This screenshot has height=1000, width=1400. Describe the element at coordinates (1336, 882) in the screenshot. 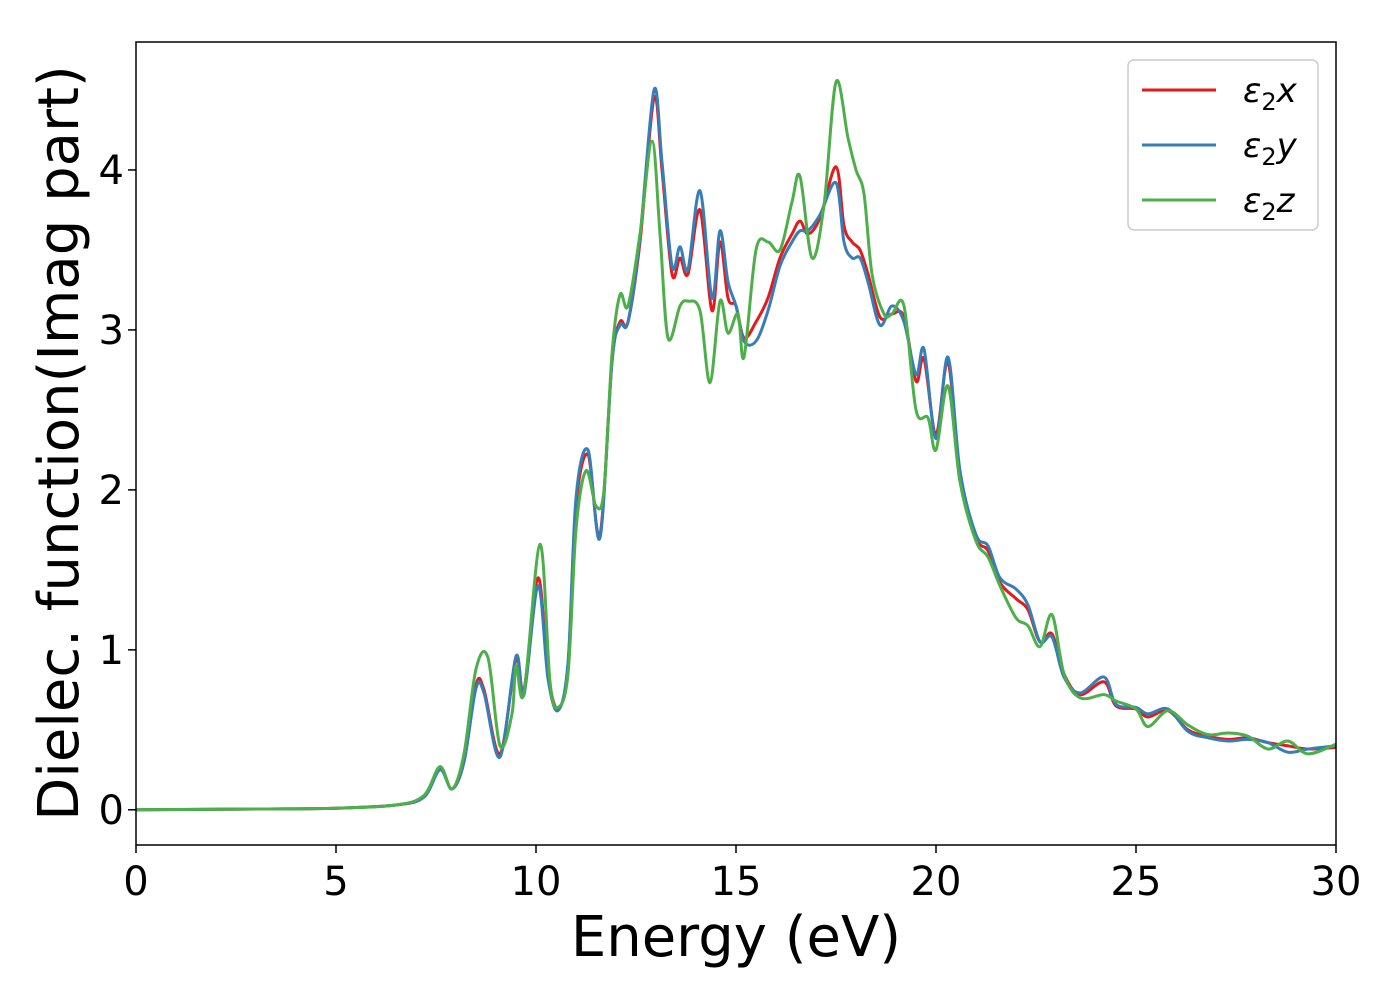

I see `x-tick-label: 30` at that location.